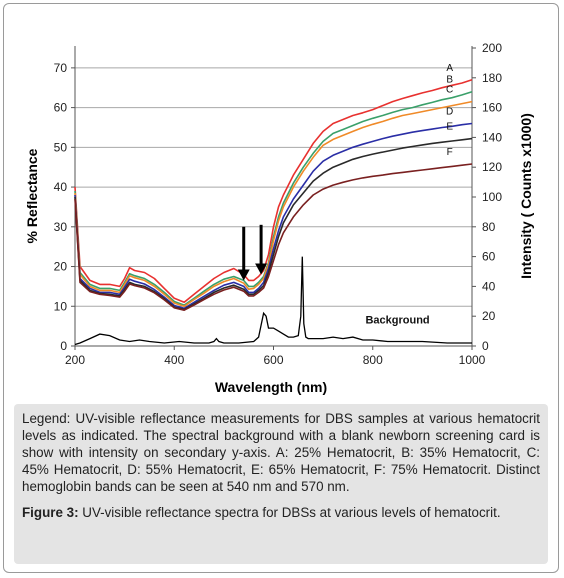  I want to click on y-tick-label: 0, so click(63, 346).